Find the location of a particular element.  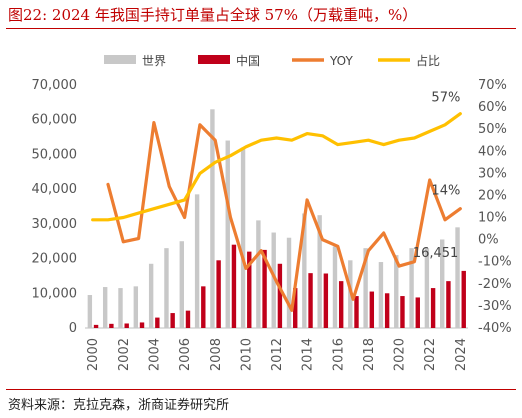

left-axis-tick-label: 40,000 is located at coordinates (55, 189).